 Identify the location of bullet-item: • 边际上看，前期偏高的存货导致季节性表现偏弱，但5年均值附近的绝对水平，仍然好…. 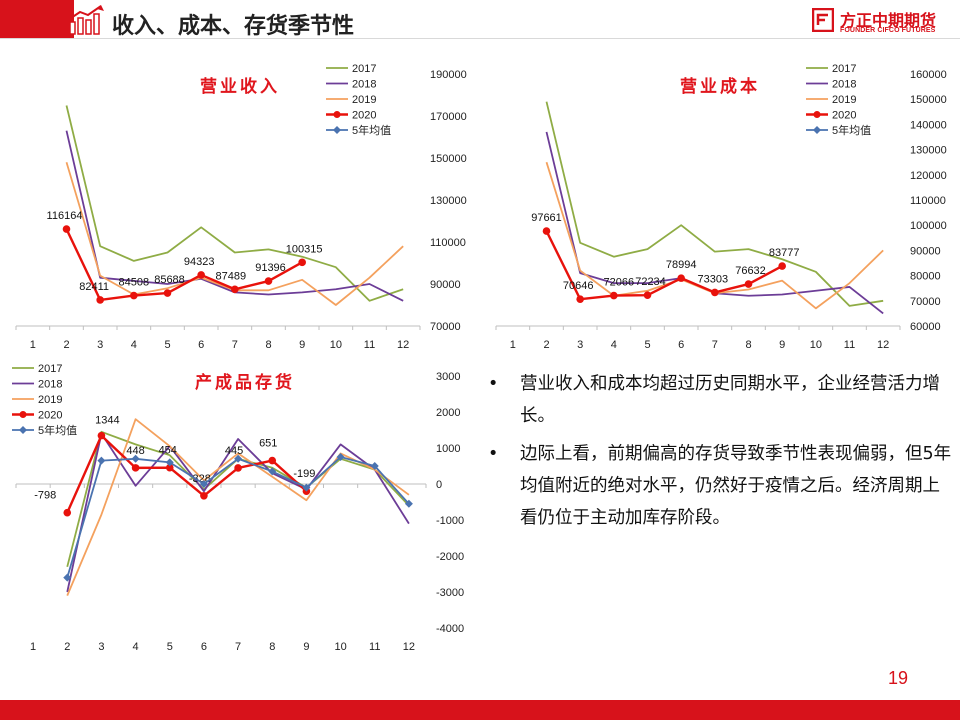
(717, 486).